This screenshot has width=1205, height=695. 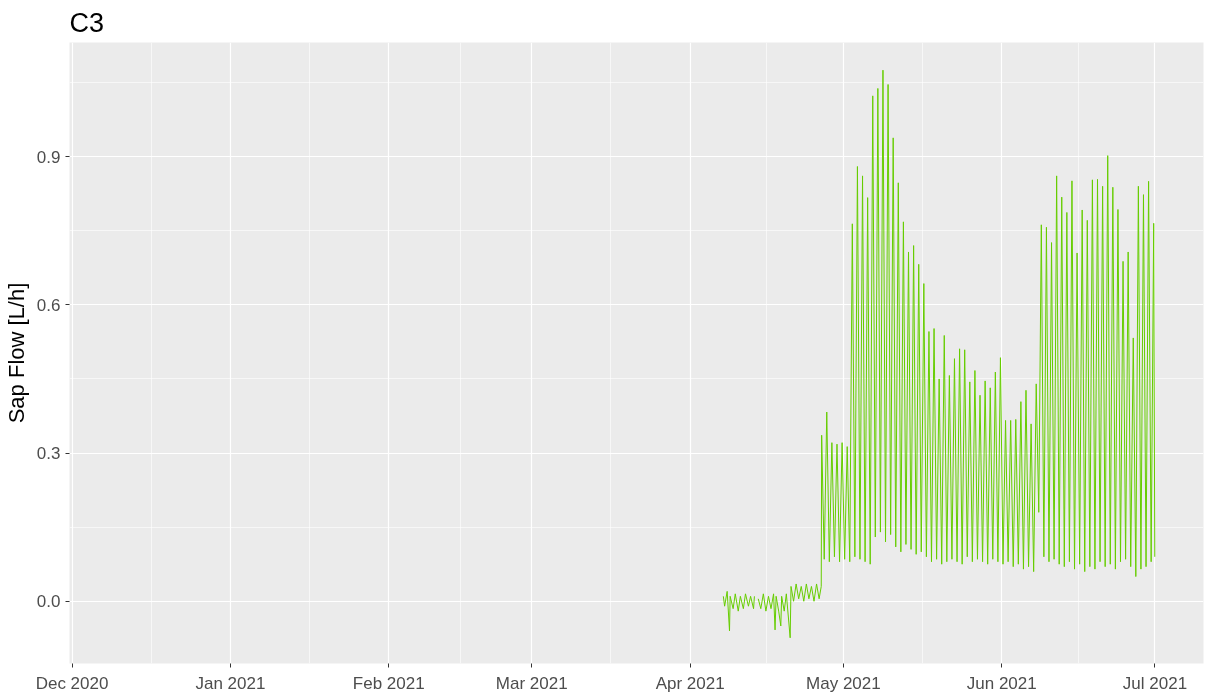 What do you see at coordinates (48, 602) in the screenshot?
I see `y-tick-label: 0.0` at bounding box center [48, 602].